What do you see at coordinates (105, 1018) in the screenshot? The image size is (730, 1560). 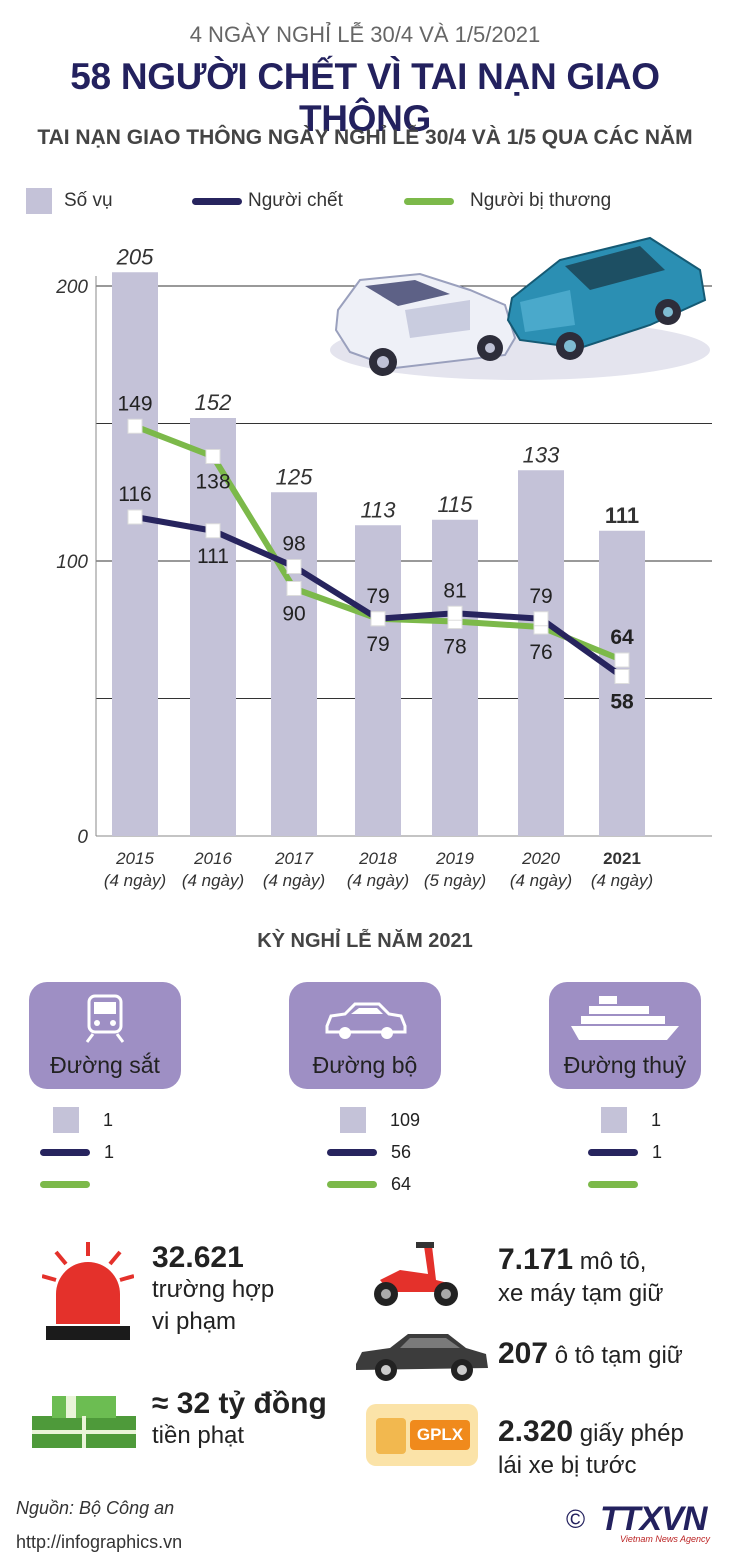 I see `train-icon` at bounding box center [105, 1018].